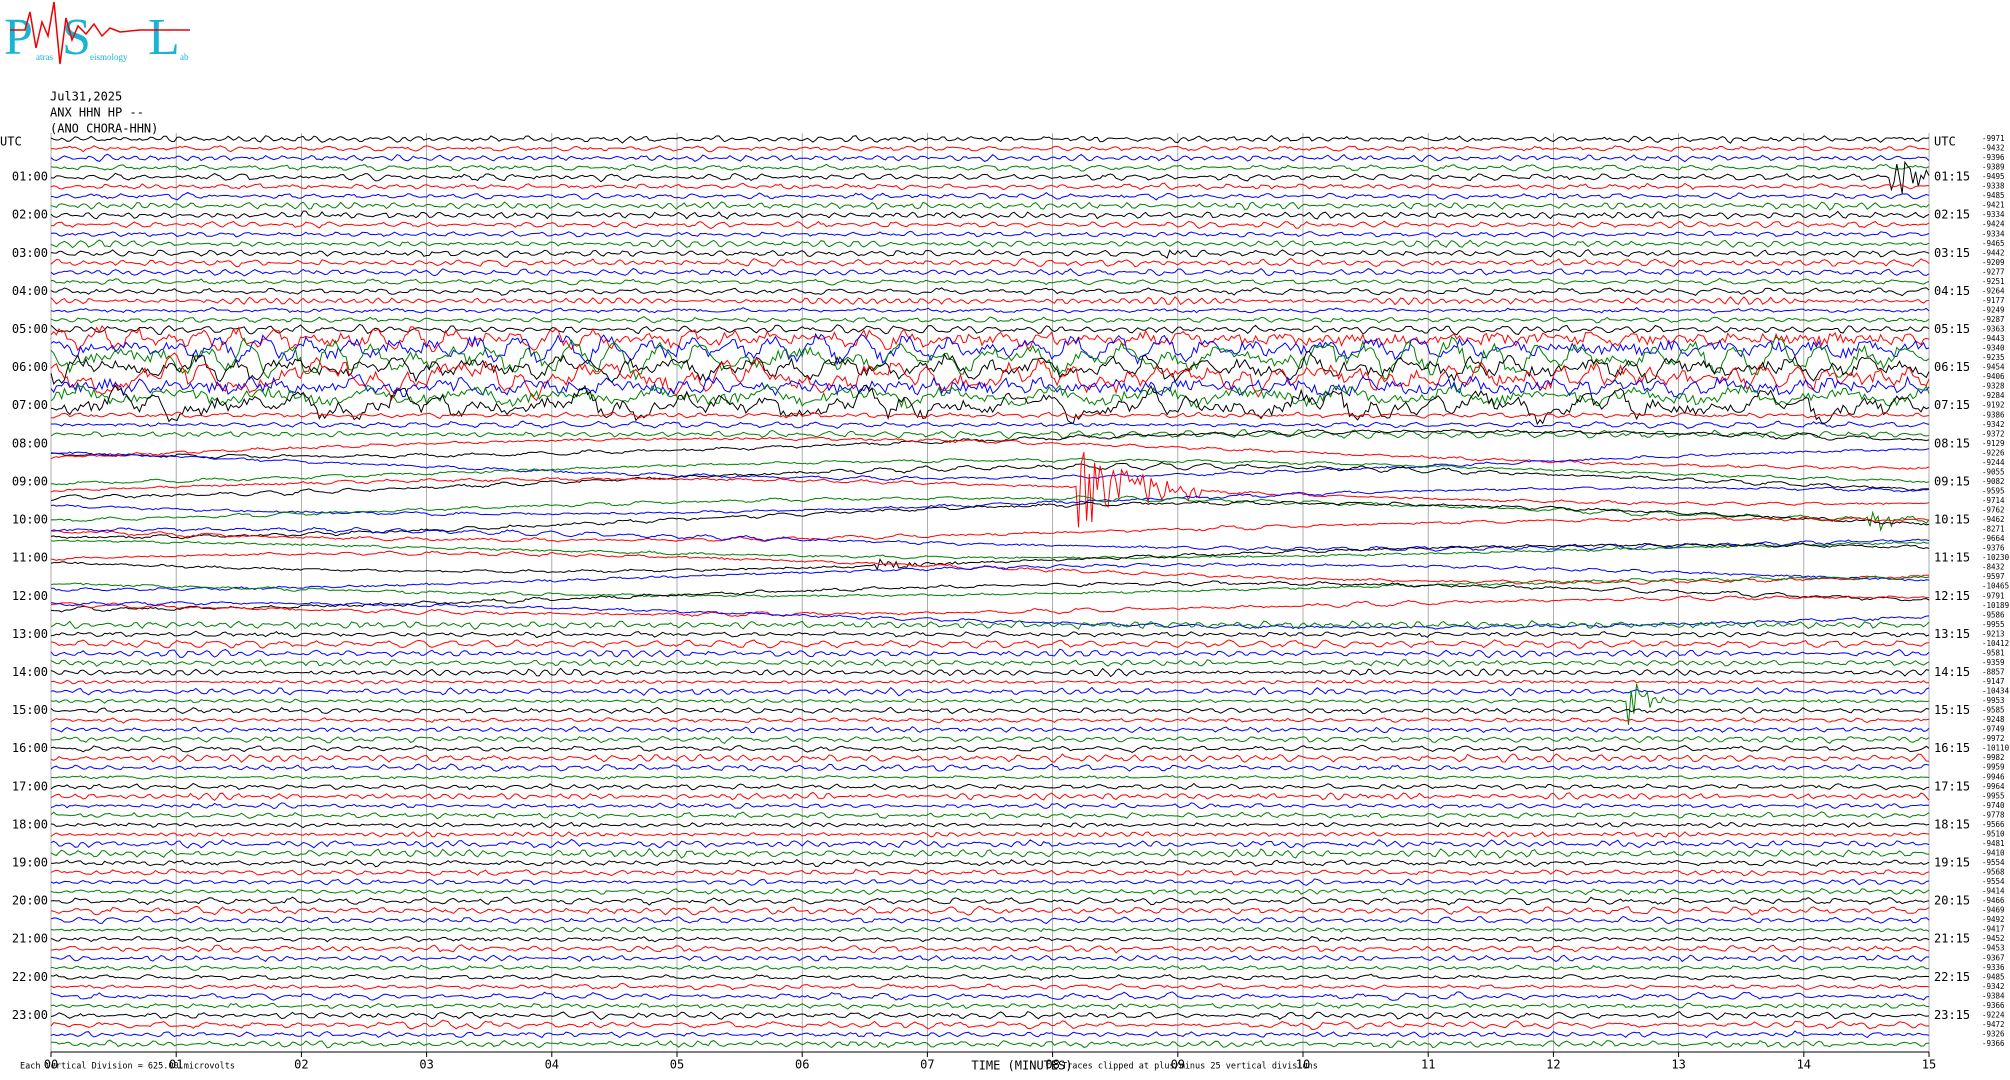 The width and height of the screenshot is (2010, 1080). I want to click on trace-offset: -10412, so click(1995, 643).